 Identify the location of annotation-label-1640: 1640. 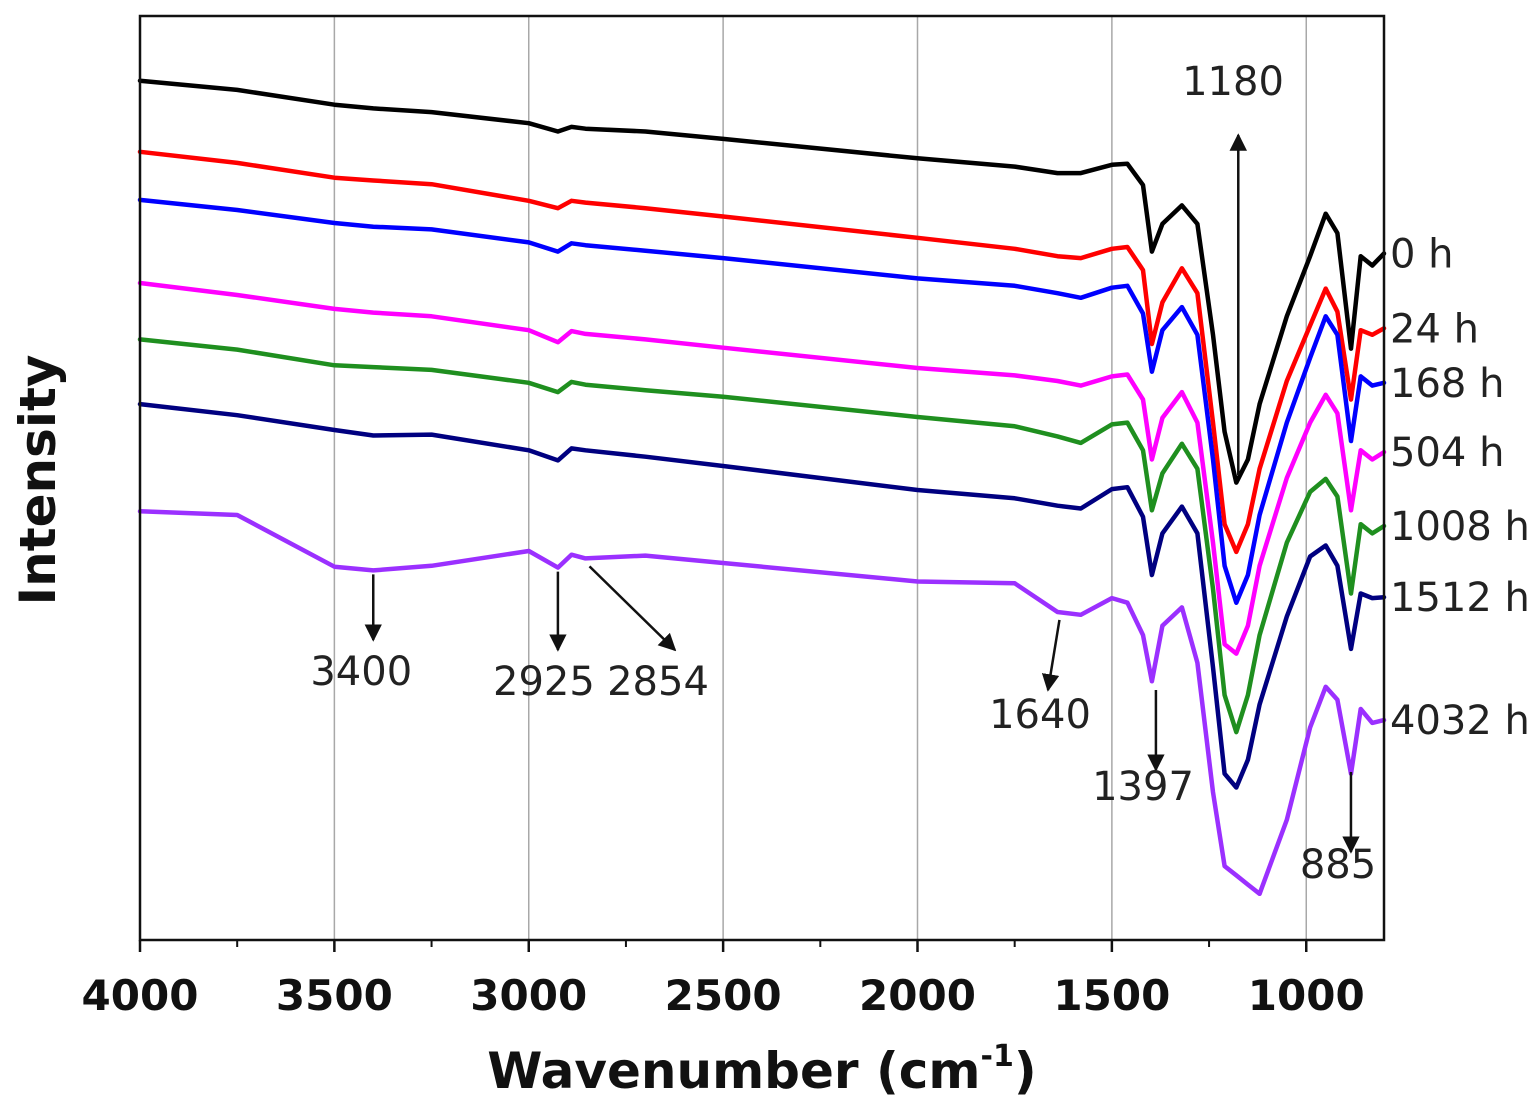
(1040, 715).